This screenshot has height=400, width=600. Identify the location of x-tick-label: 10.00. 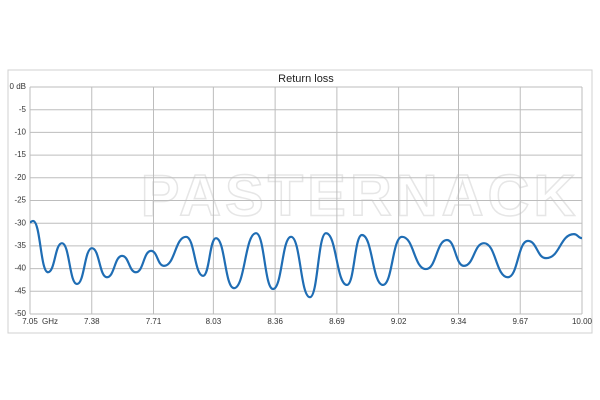
(582, 321).